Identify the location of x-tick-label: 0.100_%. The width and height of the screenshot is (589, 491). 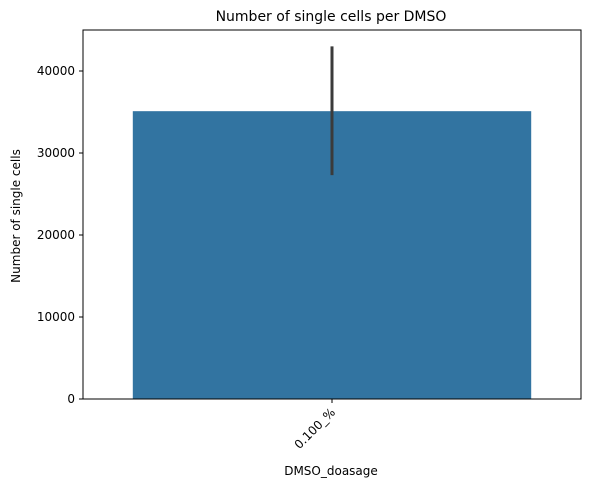
(315, 428).